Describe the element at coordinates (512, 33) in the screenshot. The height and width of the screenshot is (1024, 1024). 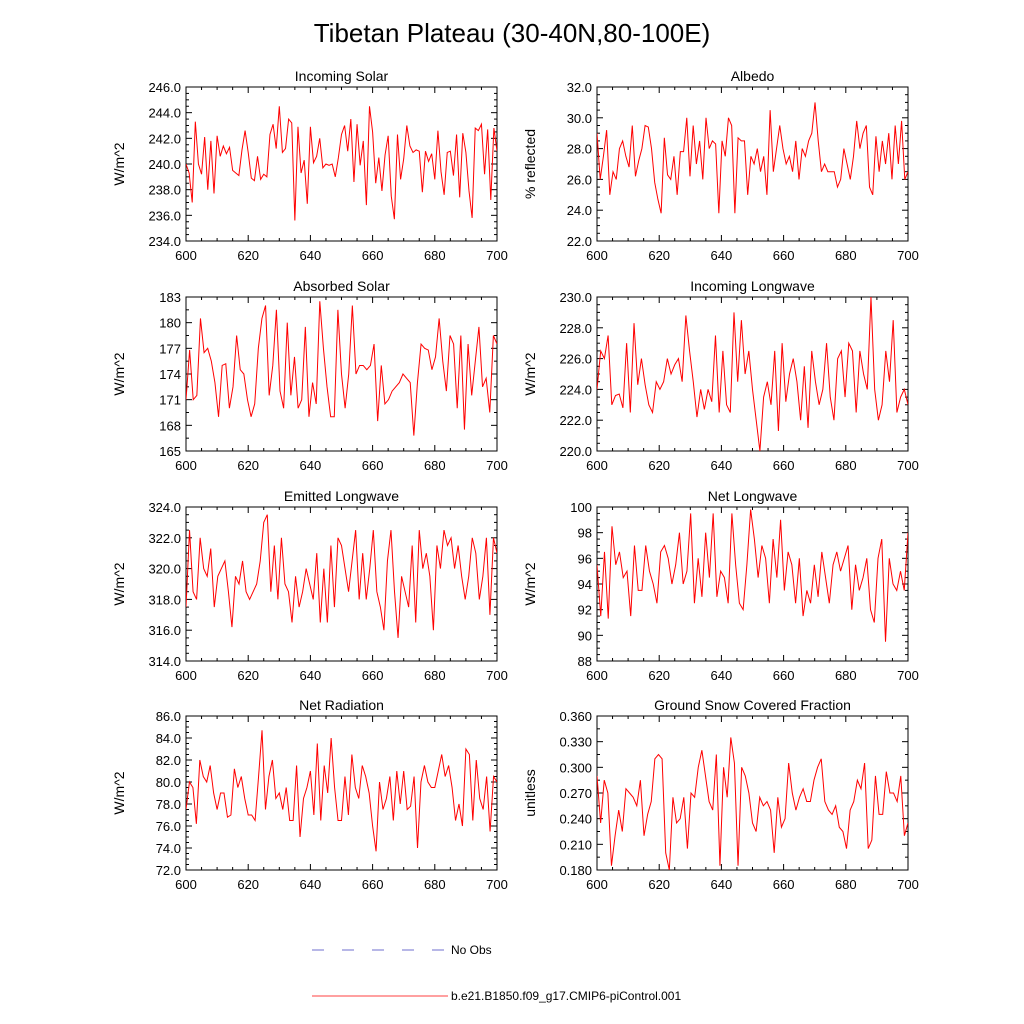
I see `figure-title: Tibetan Plateau (30-40N,80-100E)` at that location.